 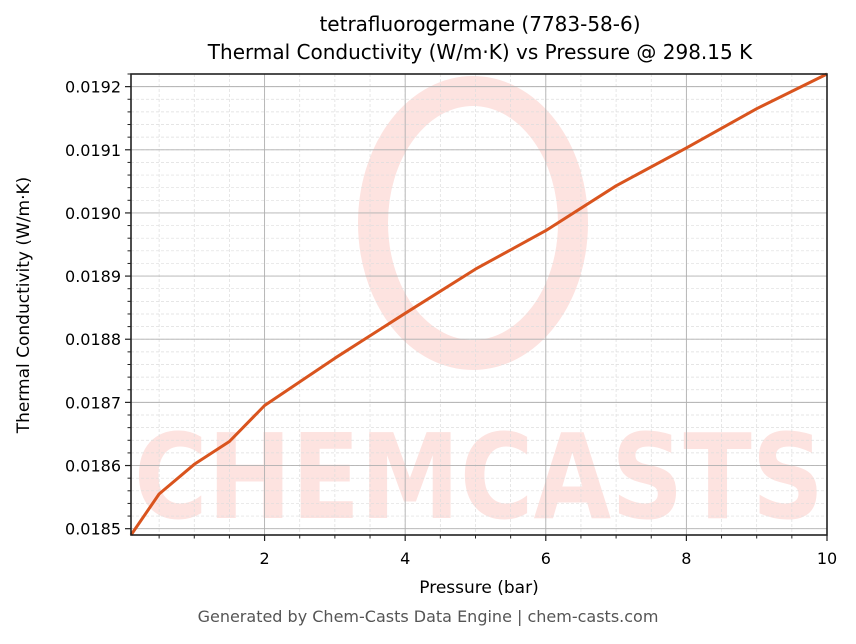 What do you see at coordinates (93, 87) in the screenshot?
I see `y-tick-label: 0.0192` at bounding box center [93, 87].